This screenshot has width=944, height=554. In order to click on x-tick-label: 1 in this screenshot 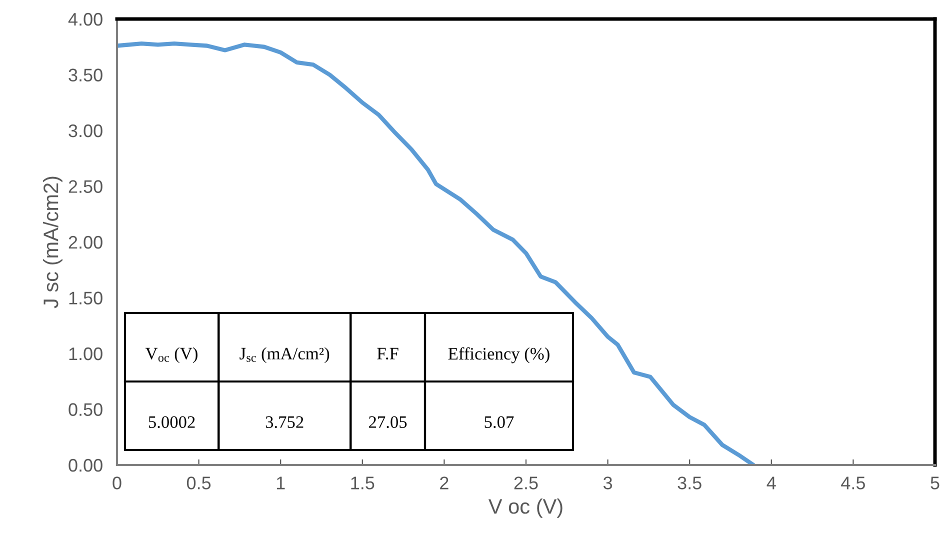, I will do `click(280, 483)`.